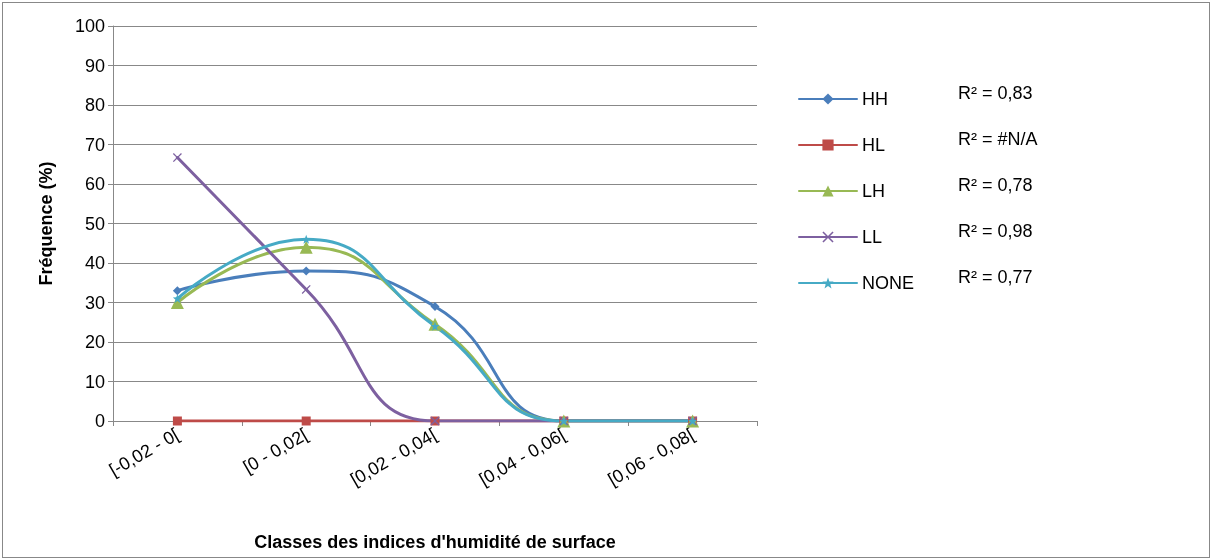 This screenshot has height=560, width=1212. Describe the element at coordinates (94, 105) in the screenshot. I see `y-tick-label: 80` at that location.